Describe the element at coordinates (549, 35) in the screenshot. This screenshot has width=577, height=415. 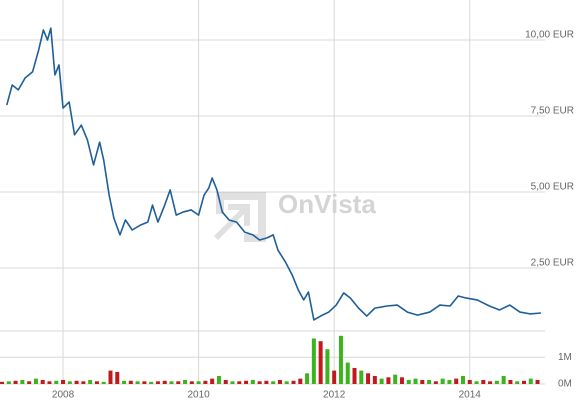
I see `y-tick-label: 10,00 EUR` at that location.